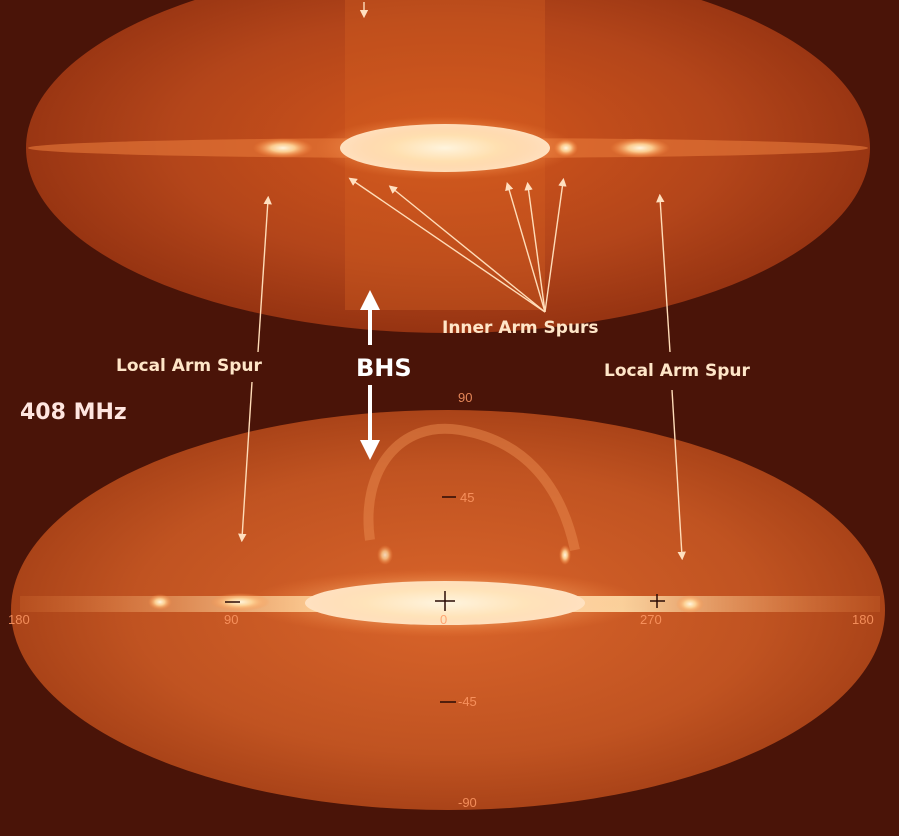  I want to click on local-arm-spur-left-label: Local Arm Spur, so click(189, 366).